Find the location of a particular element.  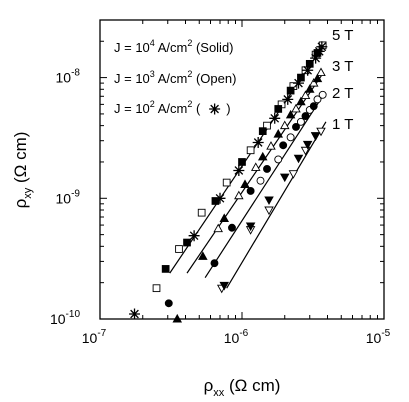

field-labels: 5 T 3 T 2 T 1 T is located at coordinates (342, 80).